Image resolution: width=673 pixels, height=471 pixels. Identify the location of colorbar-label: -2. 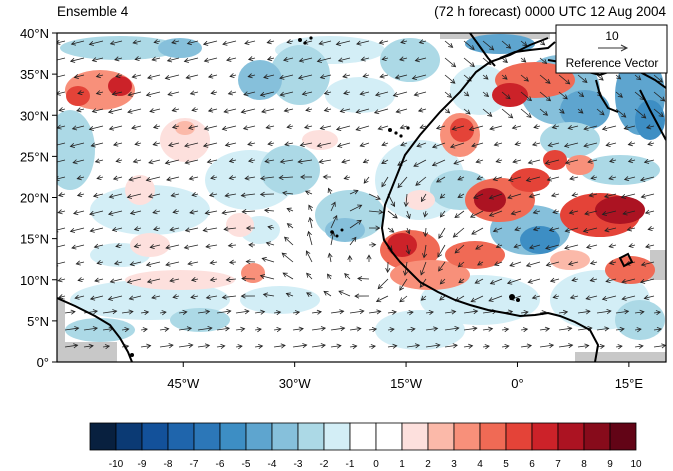
(324, 464).